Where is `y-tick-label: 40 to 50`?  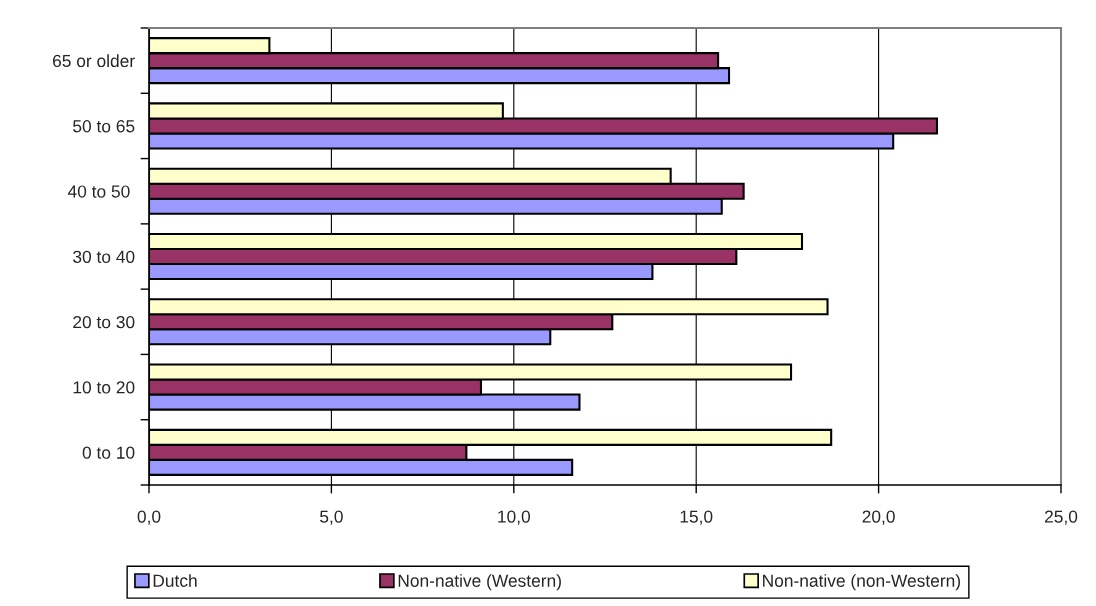 y-tick-label: 40 to 50 is located at coordinates (98, 191).